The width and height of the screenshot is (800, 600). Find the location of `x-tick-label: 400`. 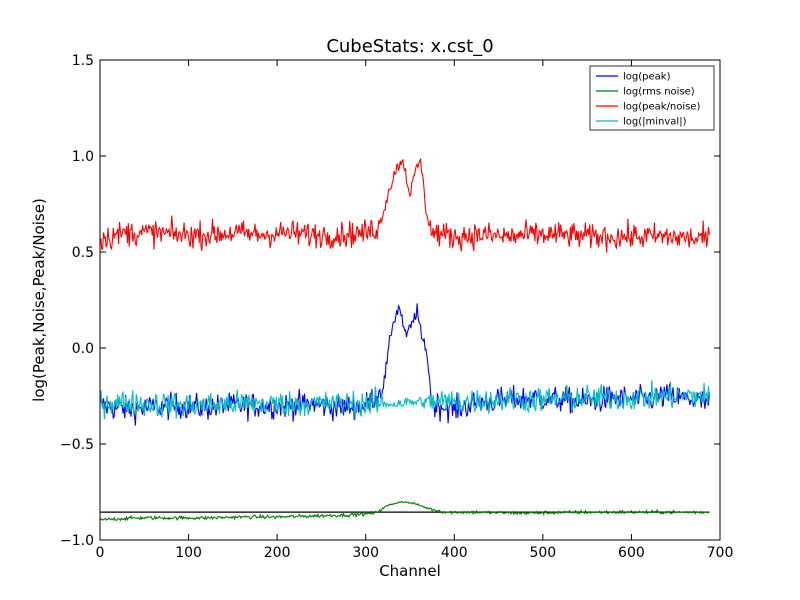

x-tick-label: 400 is located at coordinates (454, 553).